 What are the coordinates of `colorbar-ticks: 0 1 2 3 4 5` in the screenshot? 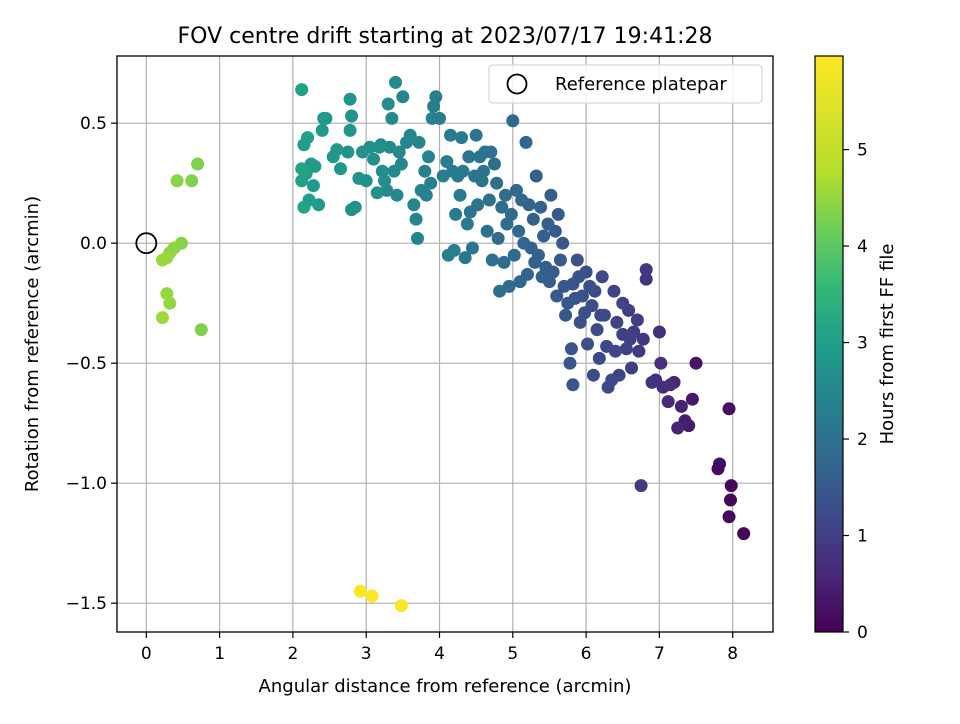 It's located at (855, 392).